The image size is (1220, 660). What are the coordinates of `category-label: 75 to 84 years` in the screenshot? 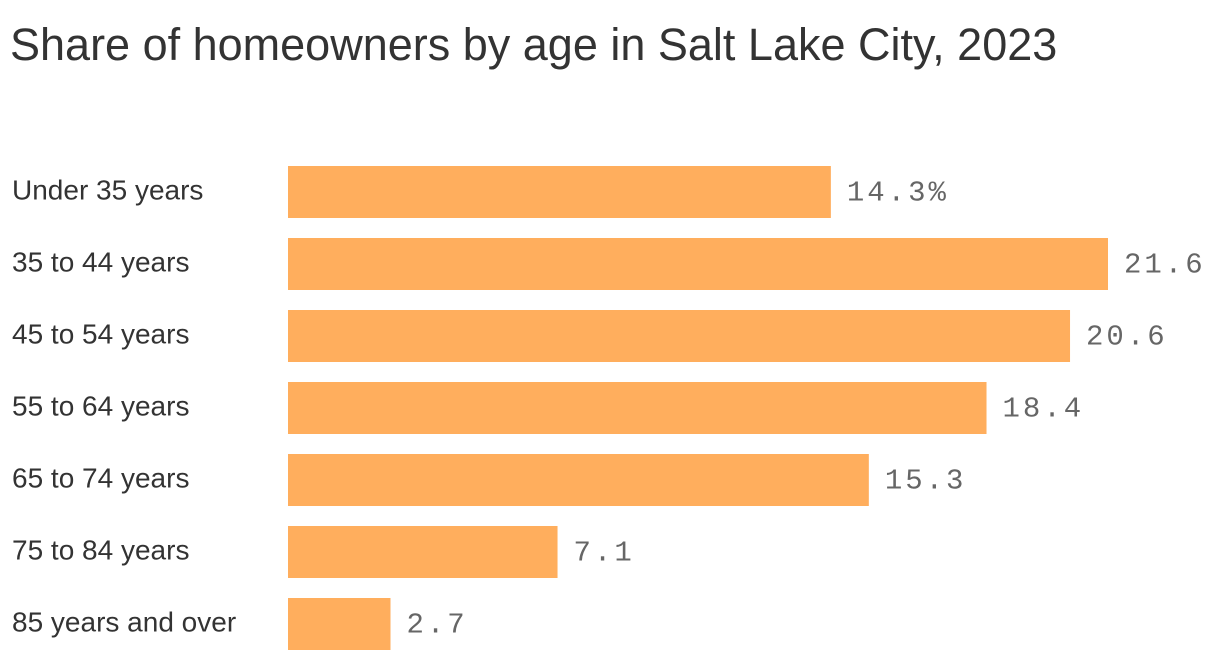 It's located at (100, 549).